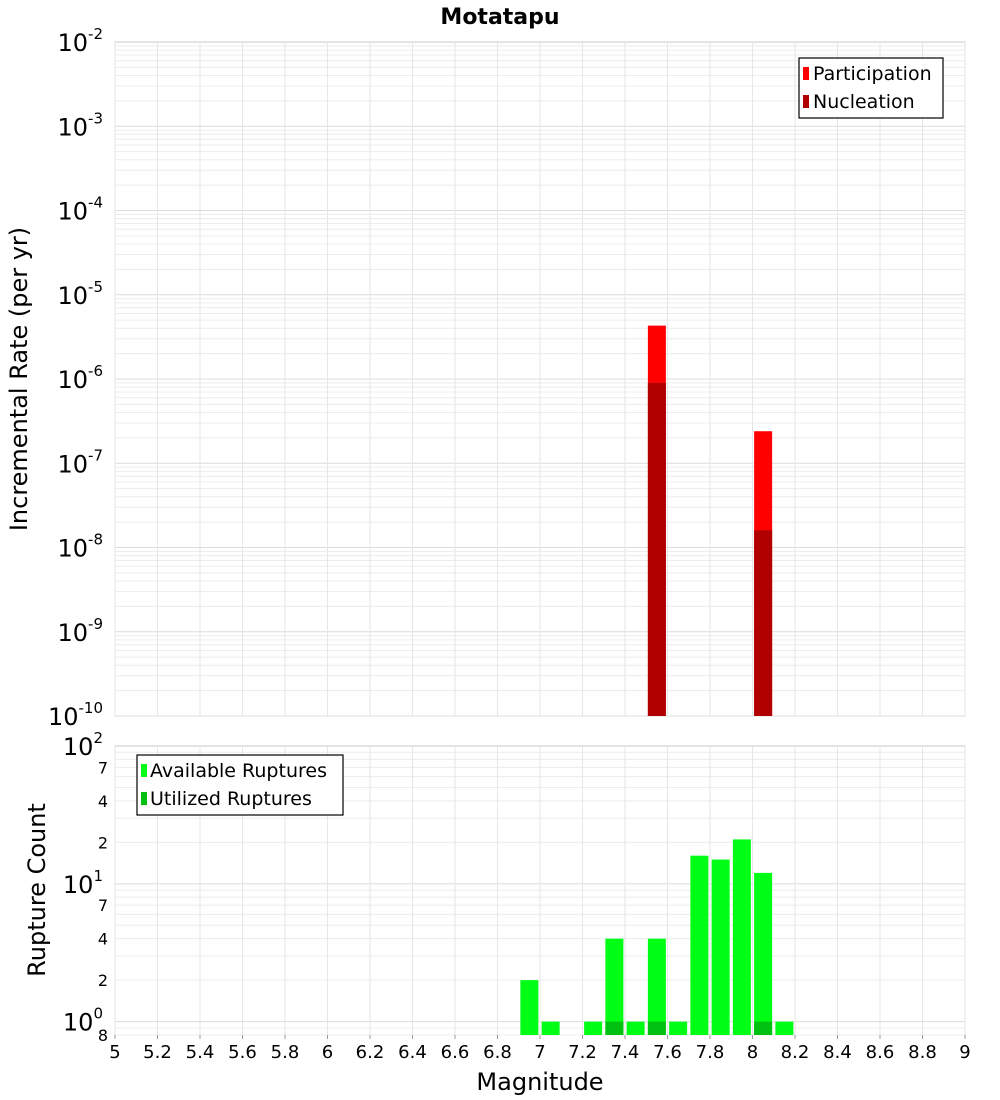 The image size is (1000, 1100). I want to click on top-y-tick-label: 10⁻⁷, so click(80, 462).